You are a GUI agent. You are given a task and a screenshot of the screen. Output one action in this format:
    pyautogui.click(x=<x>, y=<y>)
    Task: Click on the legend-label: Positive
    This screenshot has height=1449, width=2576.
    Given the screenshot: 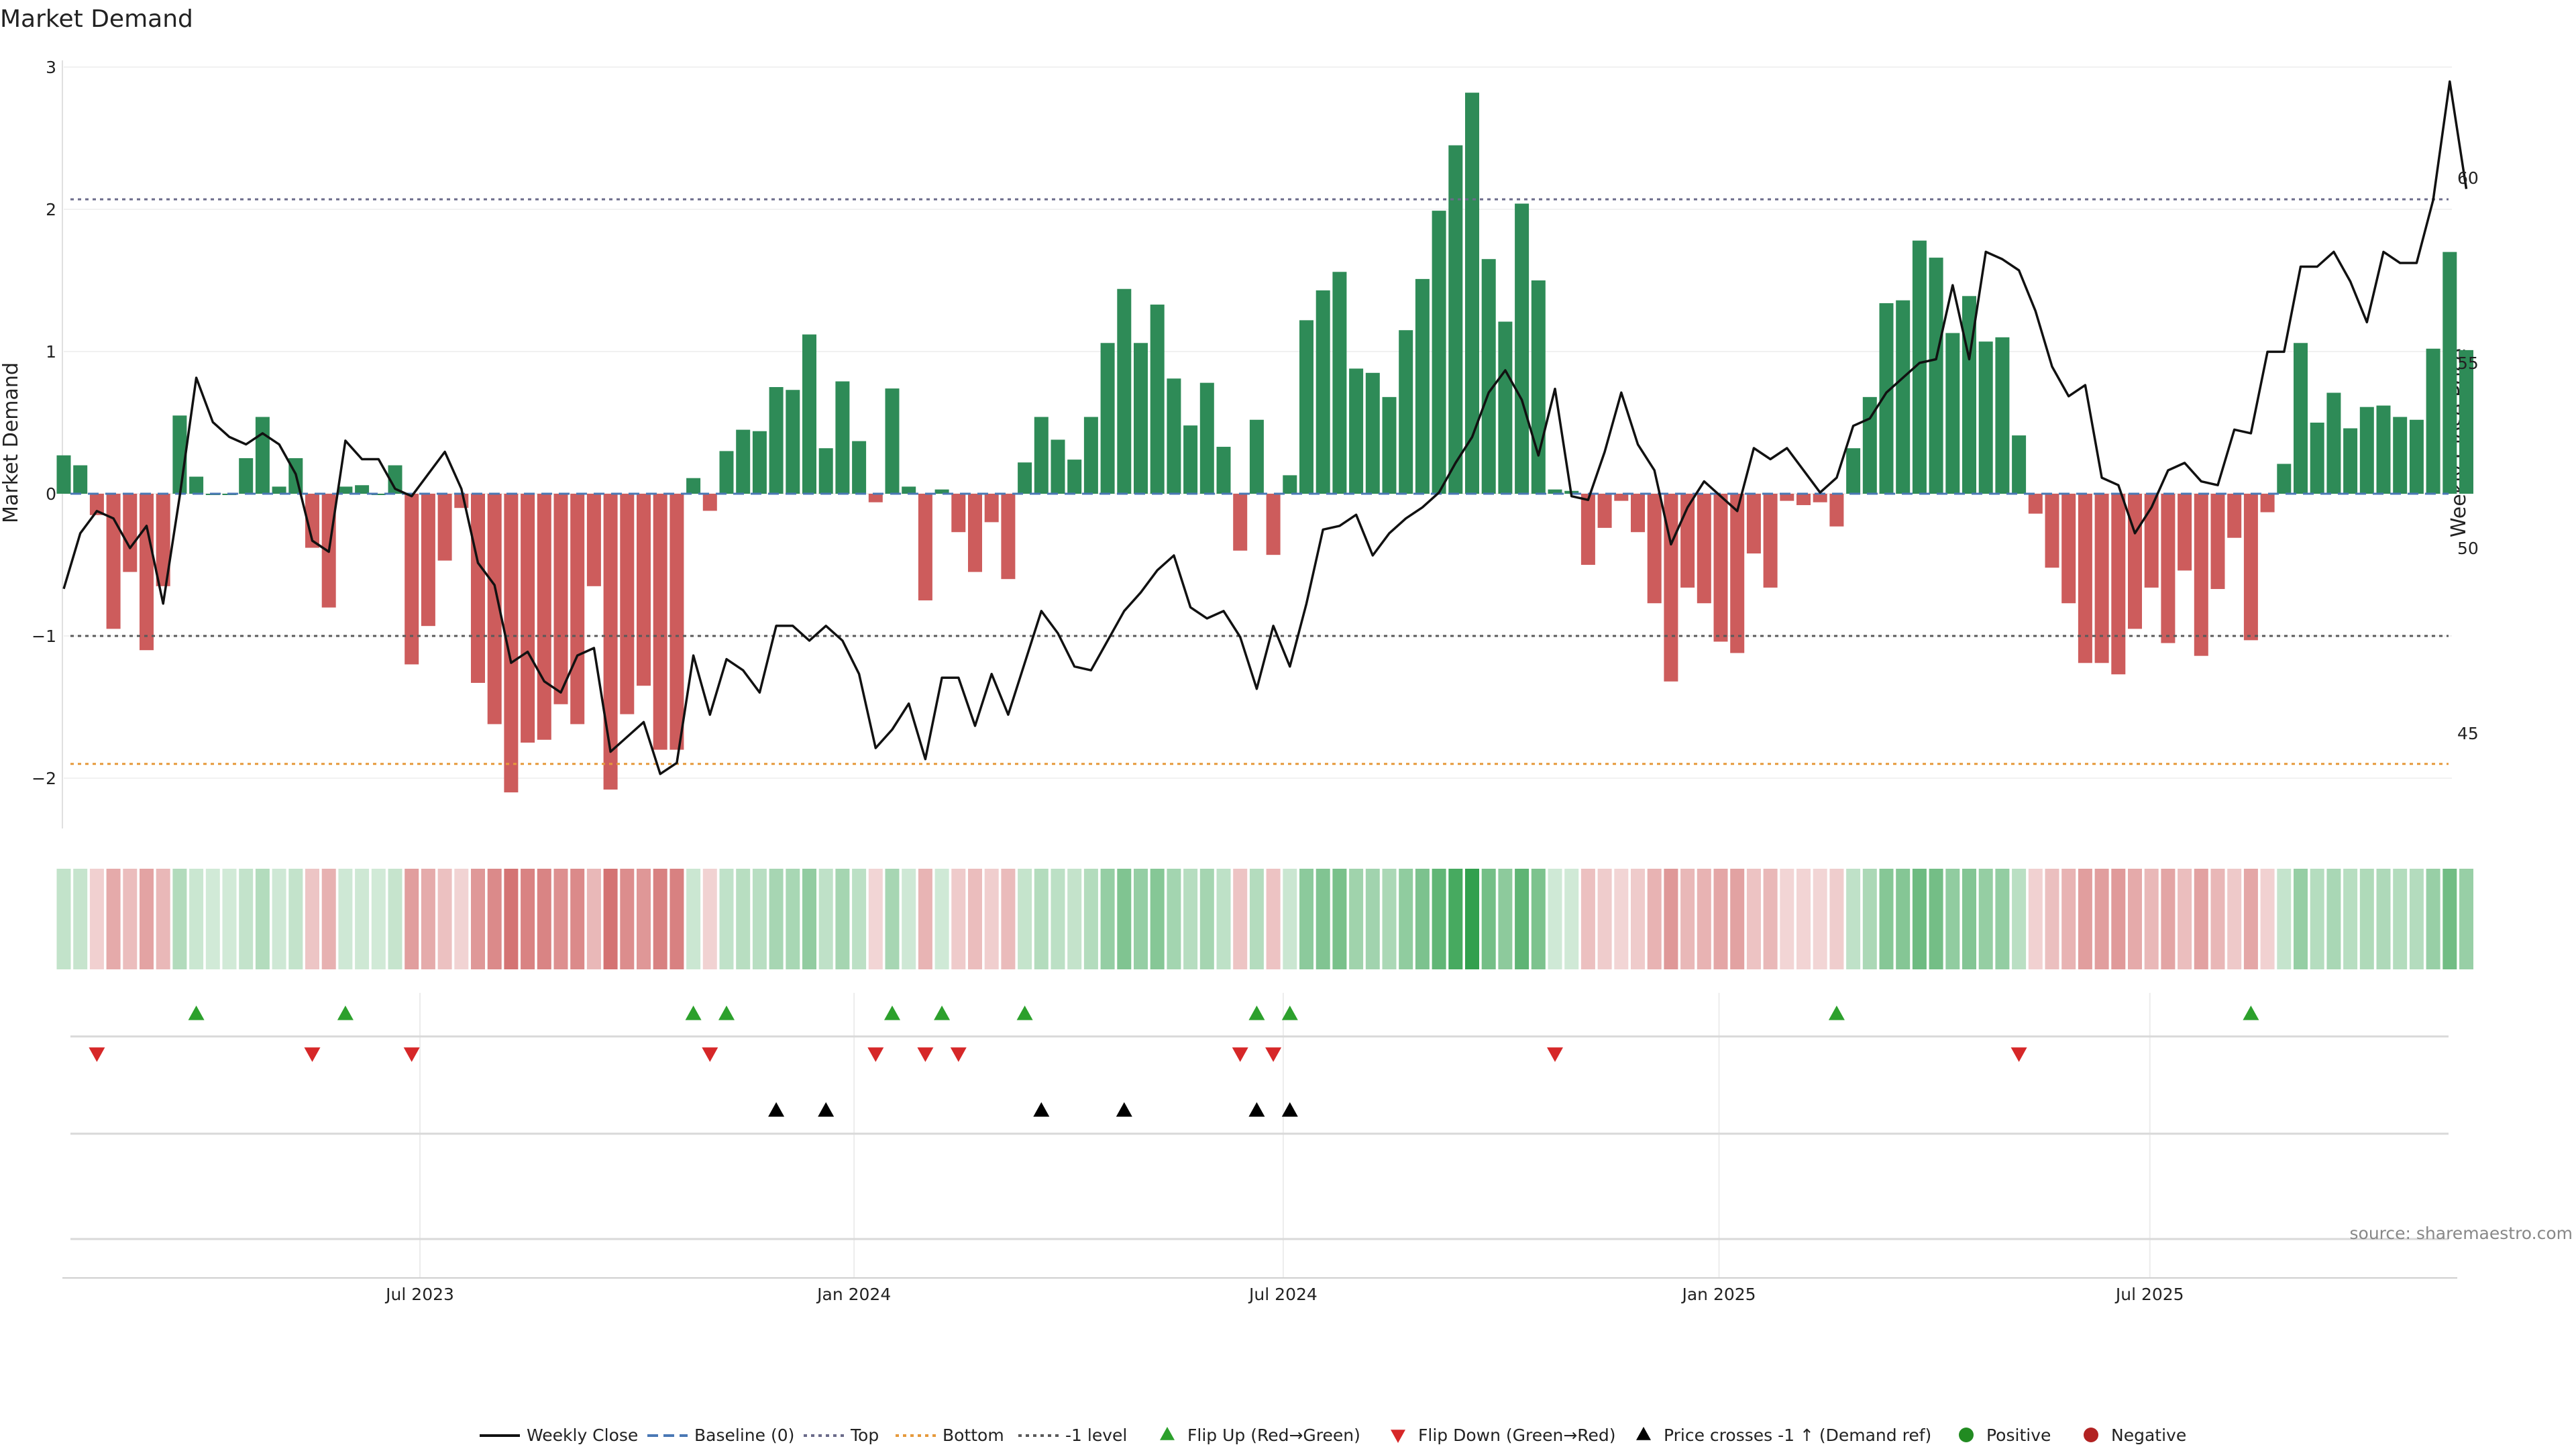 What is the action you would take?
    pyautogui.click(x=2018, y=1435)
    